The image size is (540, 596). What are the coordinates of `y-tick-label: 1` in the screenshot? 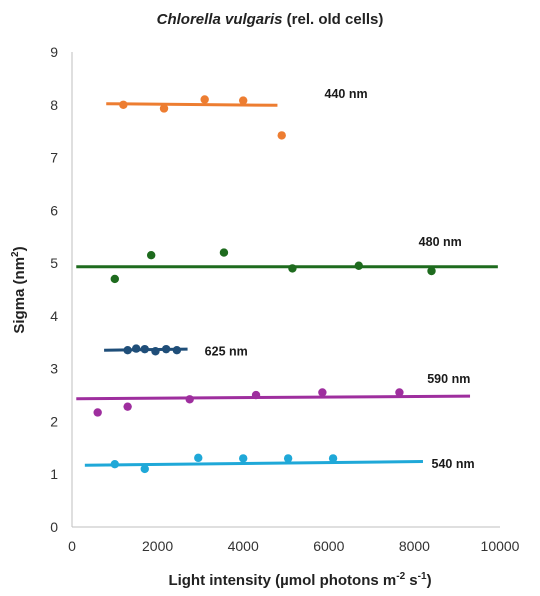 It's located at (54, 474).